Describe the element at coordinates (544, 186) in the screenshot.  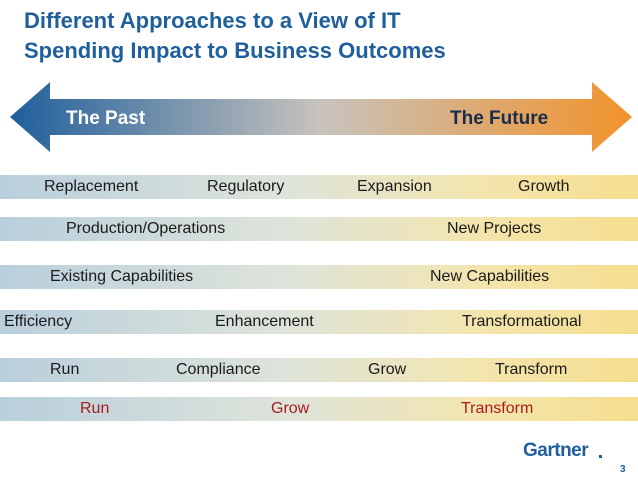
I see `label-growth: Growth` at that location.